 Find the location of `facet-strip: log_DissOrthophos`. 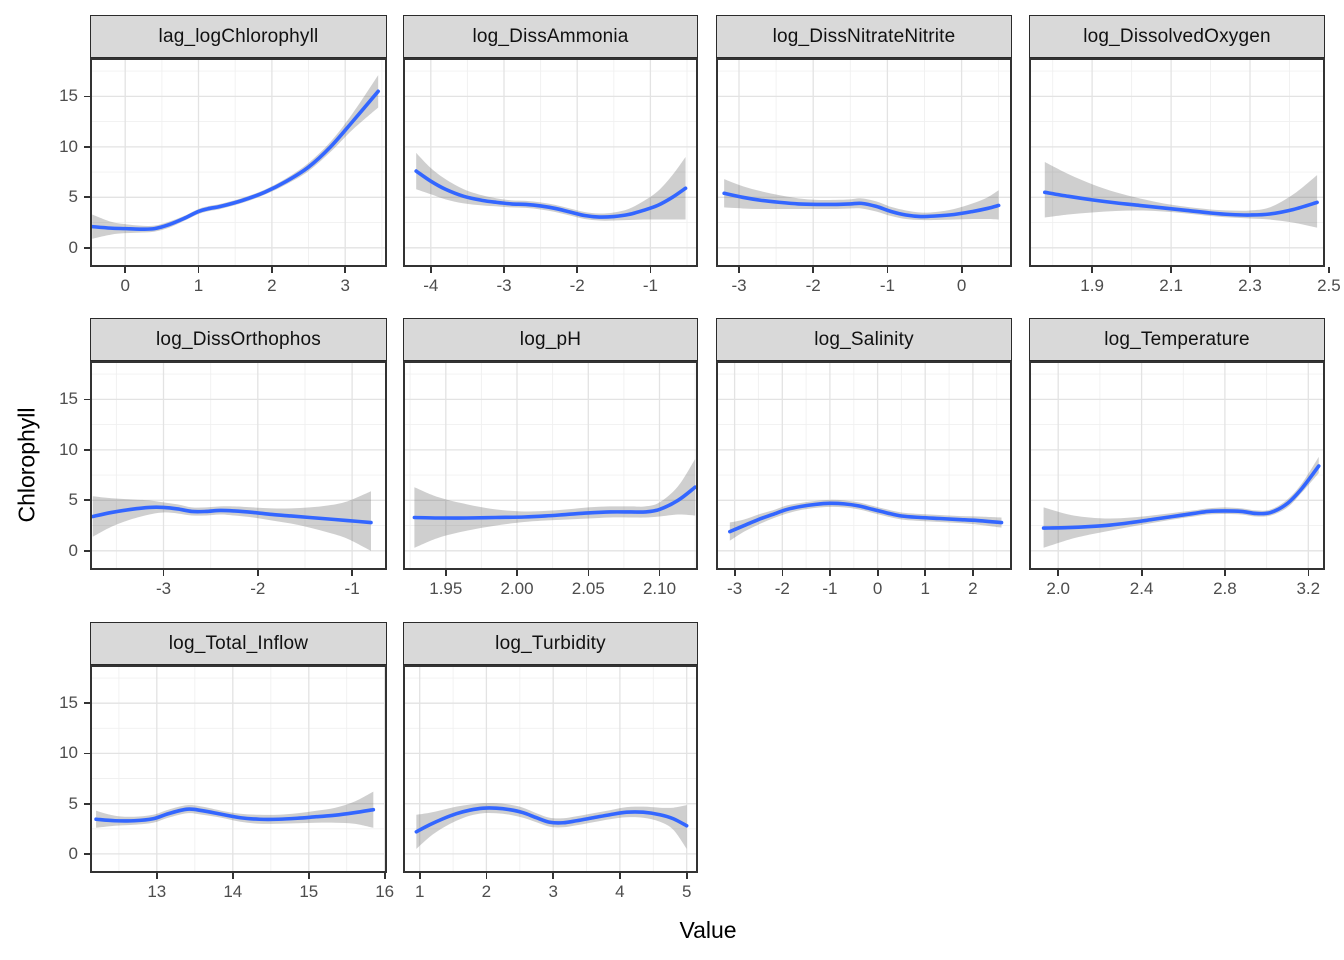

facet-strip: log_DissOrthophos is located at coordinates (238, 339).